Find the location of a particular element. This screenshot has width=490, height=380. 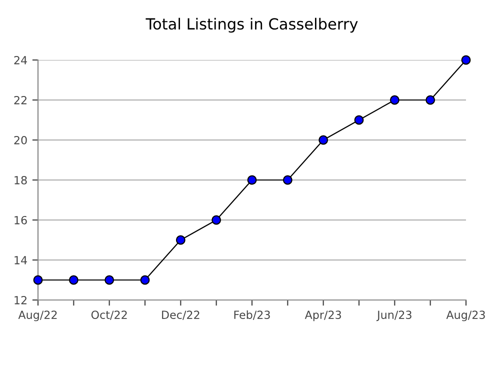

x-tick-label: Feb/23 is located at coordinates (252, 315).